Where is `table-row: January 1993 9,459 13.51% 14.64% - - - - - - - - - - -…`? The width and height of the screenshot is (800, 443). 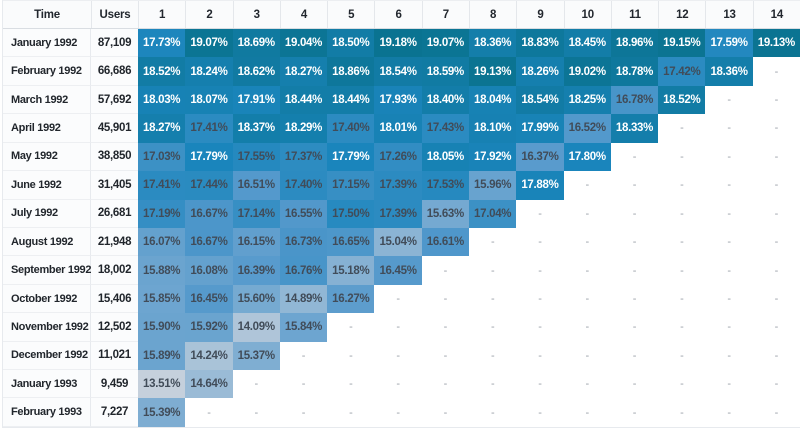 table-row: January 1993 9,459 13.51% 14.64% - - - - - - - - - - -… is located at coordinates (401, 384).